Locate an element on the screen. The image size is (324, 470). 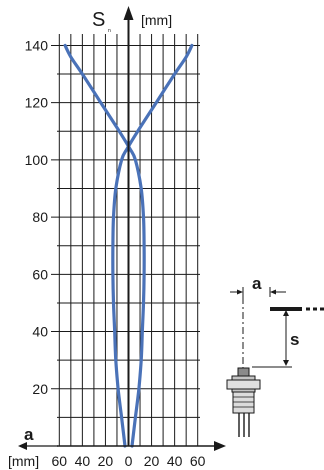
x-axis-left-arrow is located at coordinates (38, 446).